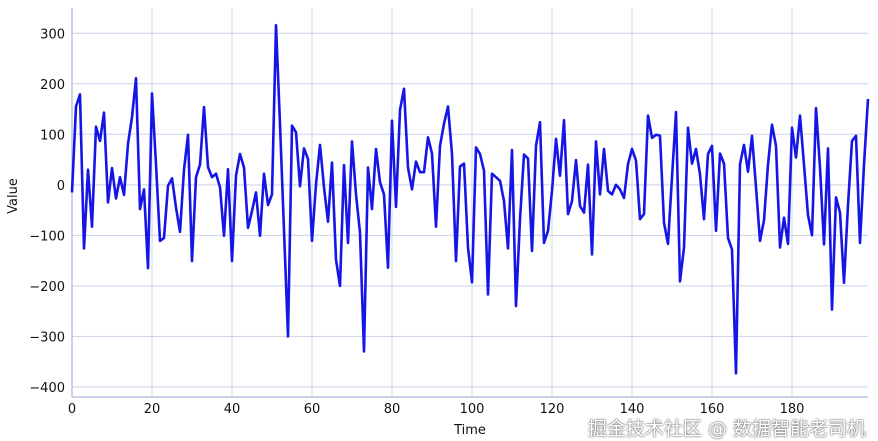 The height and width of the screenshot is (441, 878). I want to click on x-tick-label: 0, so click(72, 409).